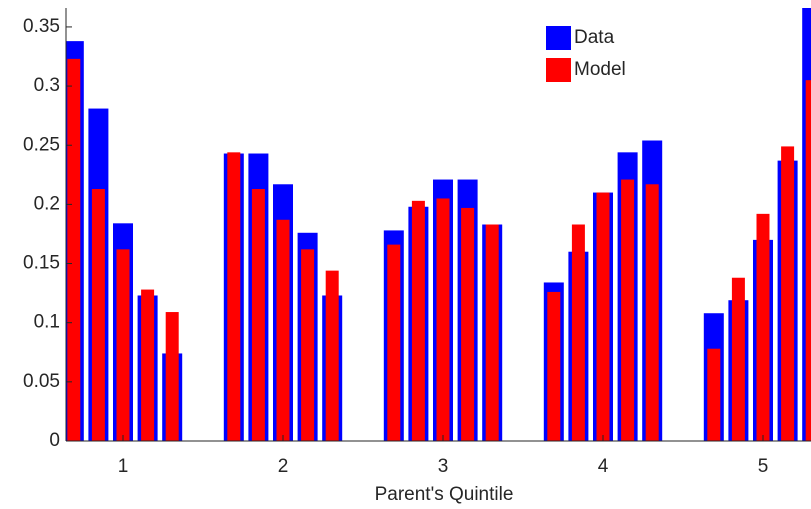  Describe the element at coordinates (600, 69) in the screenshot. I see `legend-label: Model` at that location.